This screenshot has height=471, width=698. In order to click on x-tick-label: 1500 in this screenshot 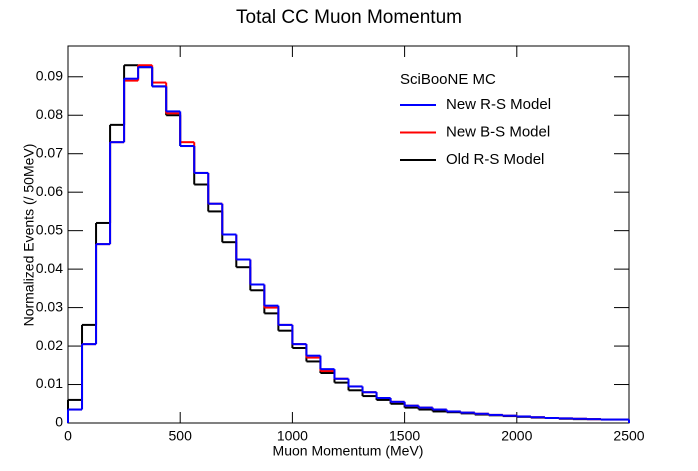, I will do `click(404, 436)`.